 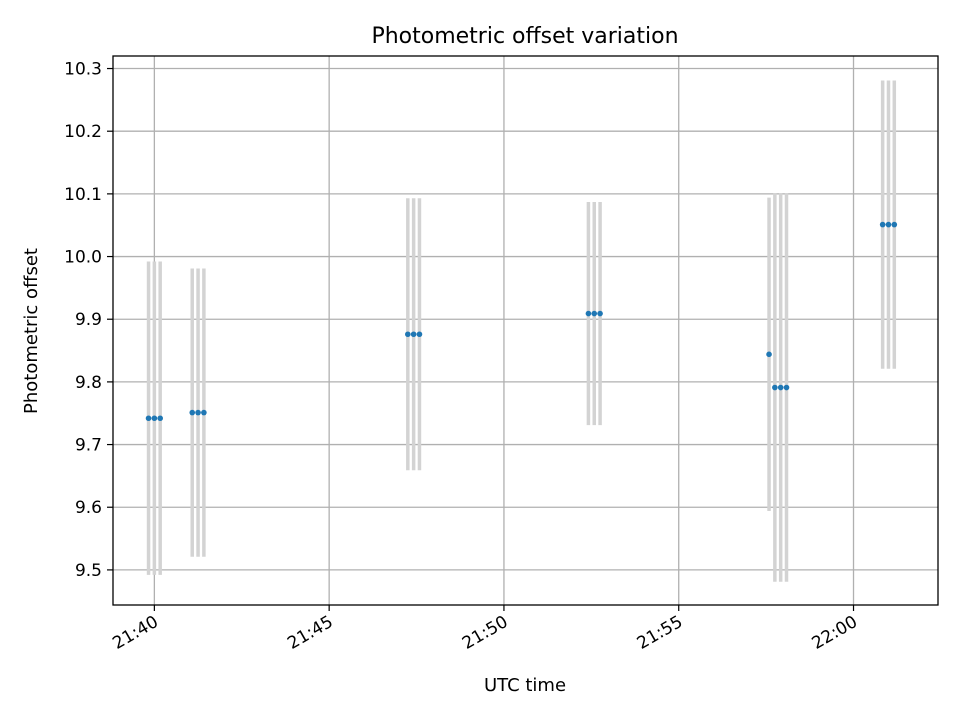 What do you see at coordinates (88, 320) in the screenshot?
I see `y-tick-label: 9.9` at bounding box center [88, 320].